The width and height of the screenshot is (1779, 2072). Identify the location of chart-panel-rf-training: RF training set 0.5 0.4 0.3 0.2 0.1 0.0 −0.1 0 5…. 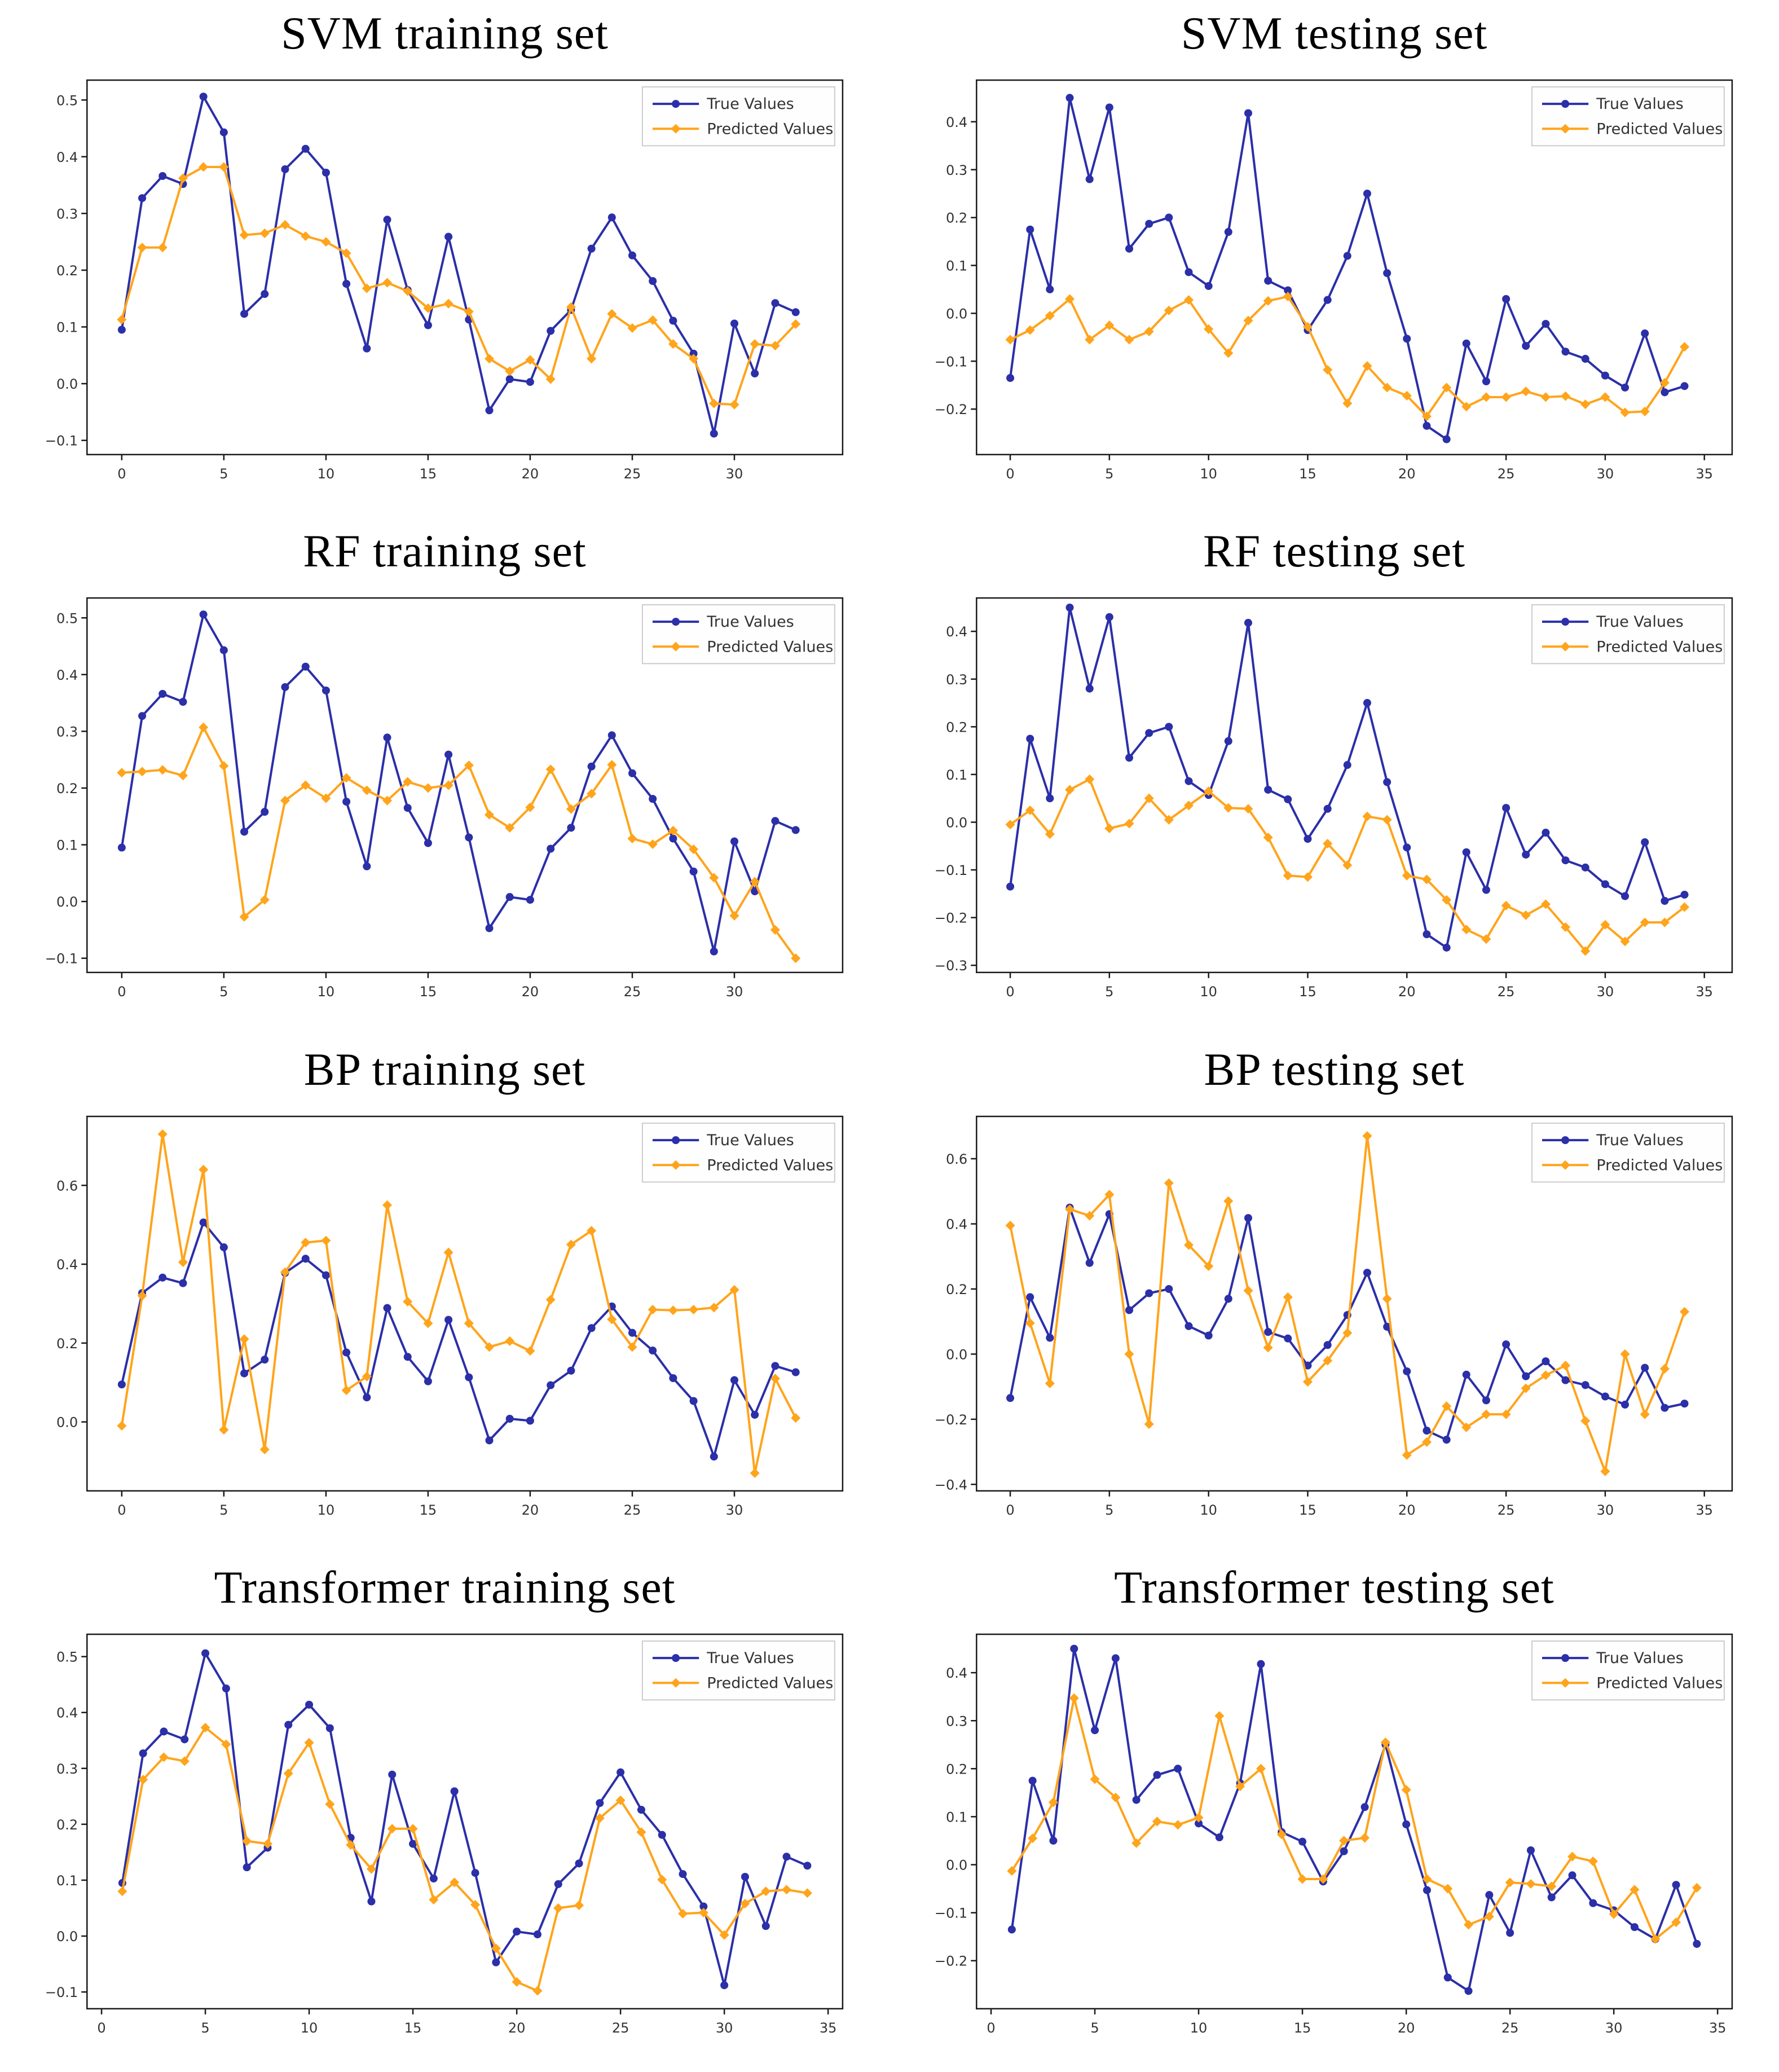
(445, 777).